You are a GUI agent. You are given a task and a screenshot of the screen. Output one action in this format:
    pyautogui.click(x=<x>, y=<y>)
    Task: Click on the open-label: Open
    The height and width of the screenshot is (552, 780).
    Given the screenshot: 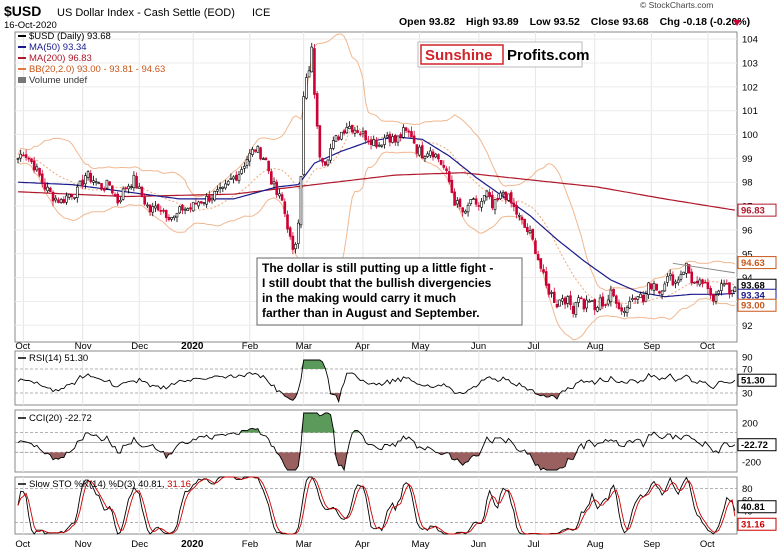 What is the action you would take?
    pyautogui.click(x=412, y=22)
    